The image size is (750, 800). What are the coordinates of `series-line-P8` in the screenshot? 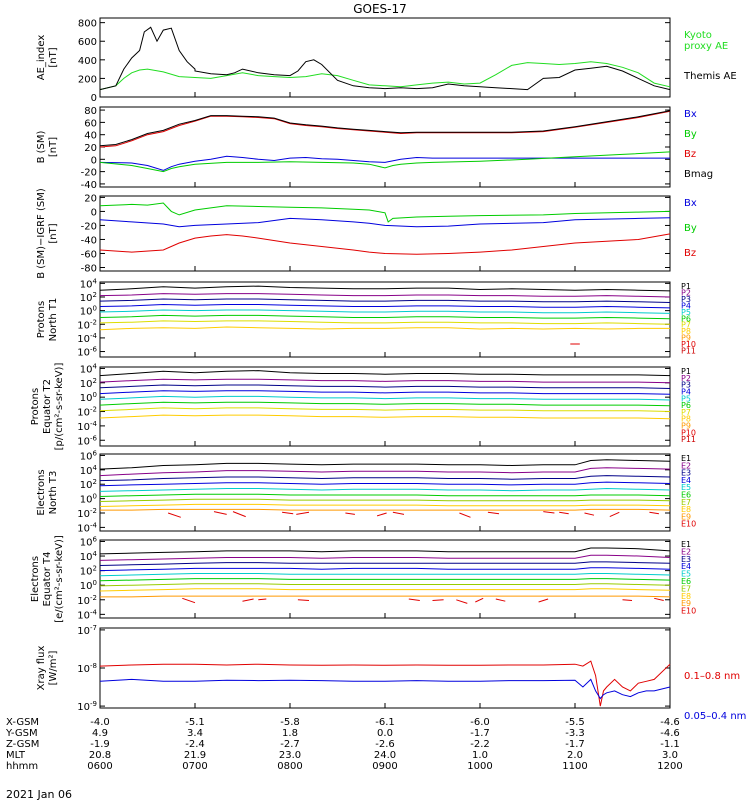 It's located at (384, 328).